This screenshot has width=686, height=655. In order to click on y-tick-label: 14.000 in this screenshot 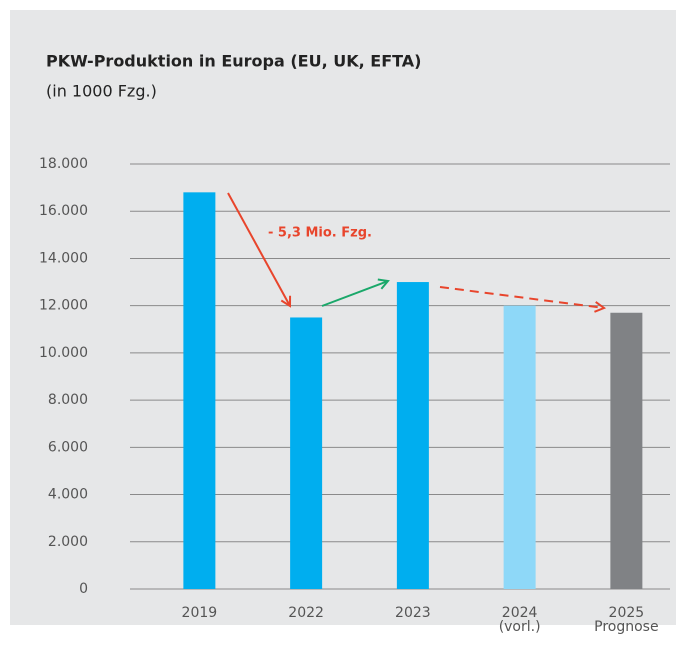, I will do `click(63, 258)`.